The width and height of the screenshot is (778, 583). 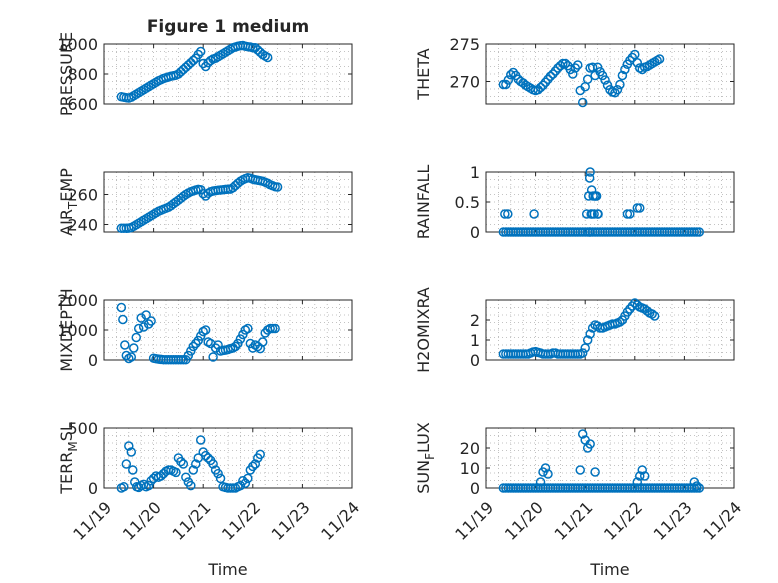 I want to click on subplot-theta: 270 275 THETA, so click(x=574, y=71).